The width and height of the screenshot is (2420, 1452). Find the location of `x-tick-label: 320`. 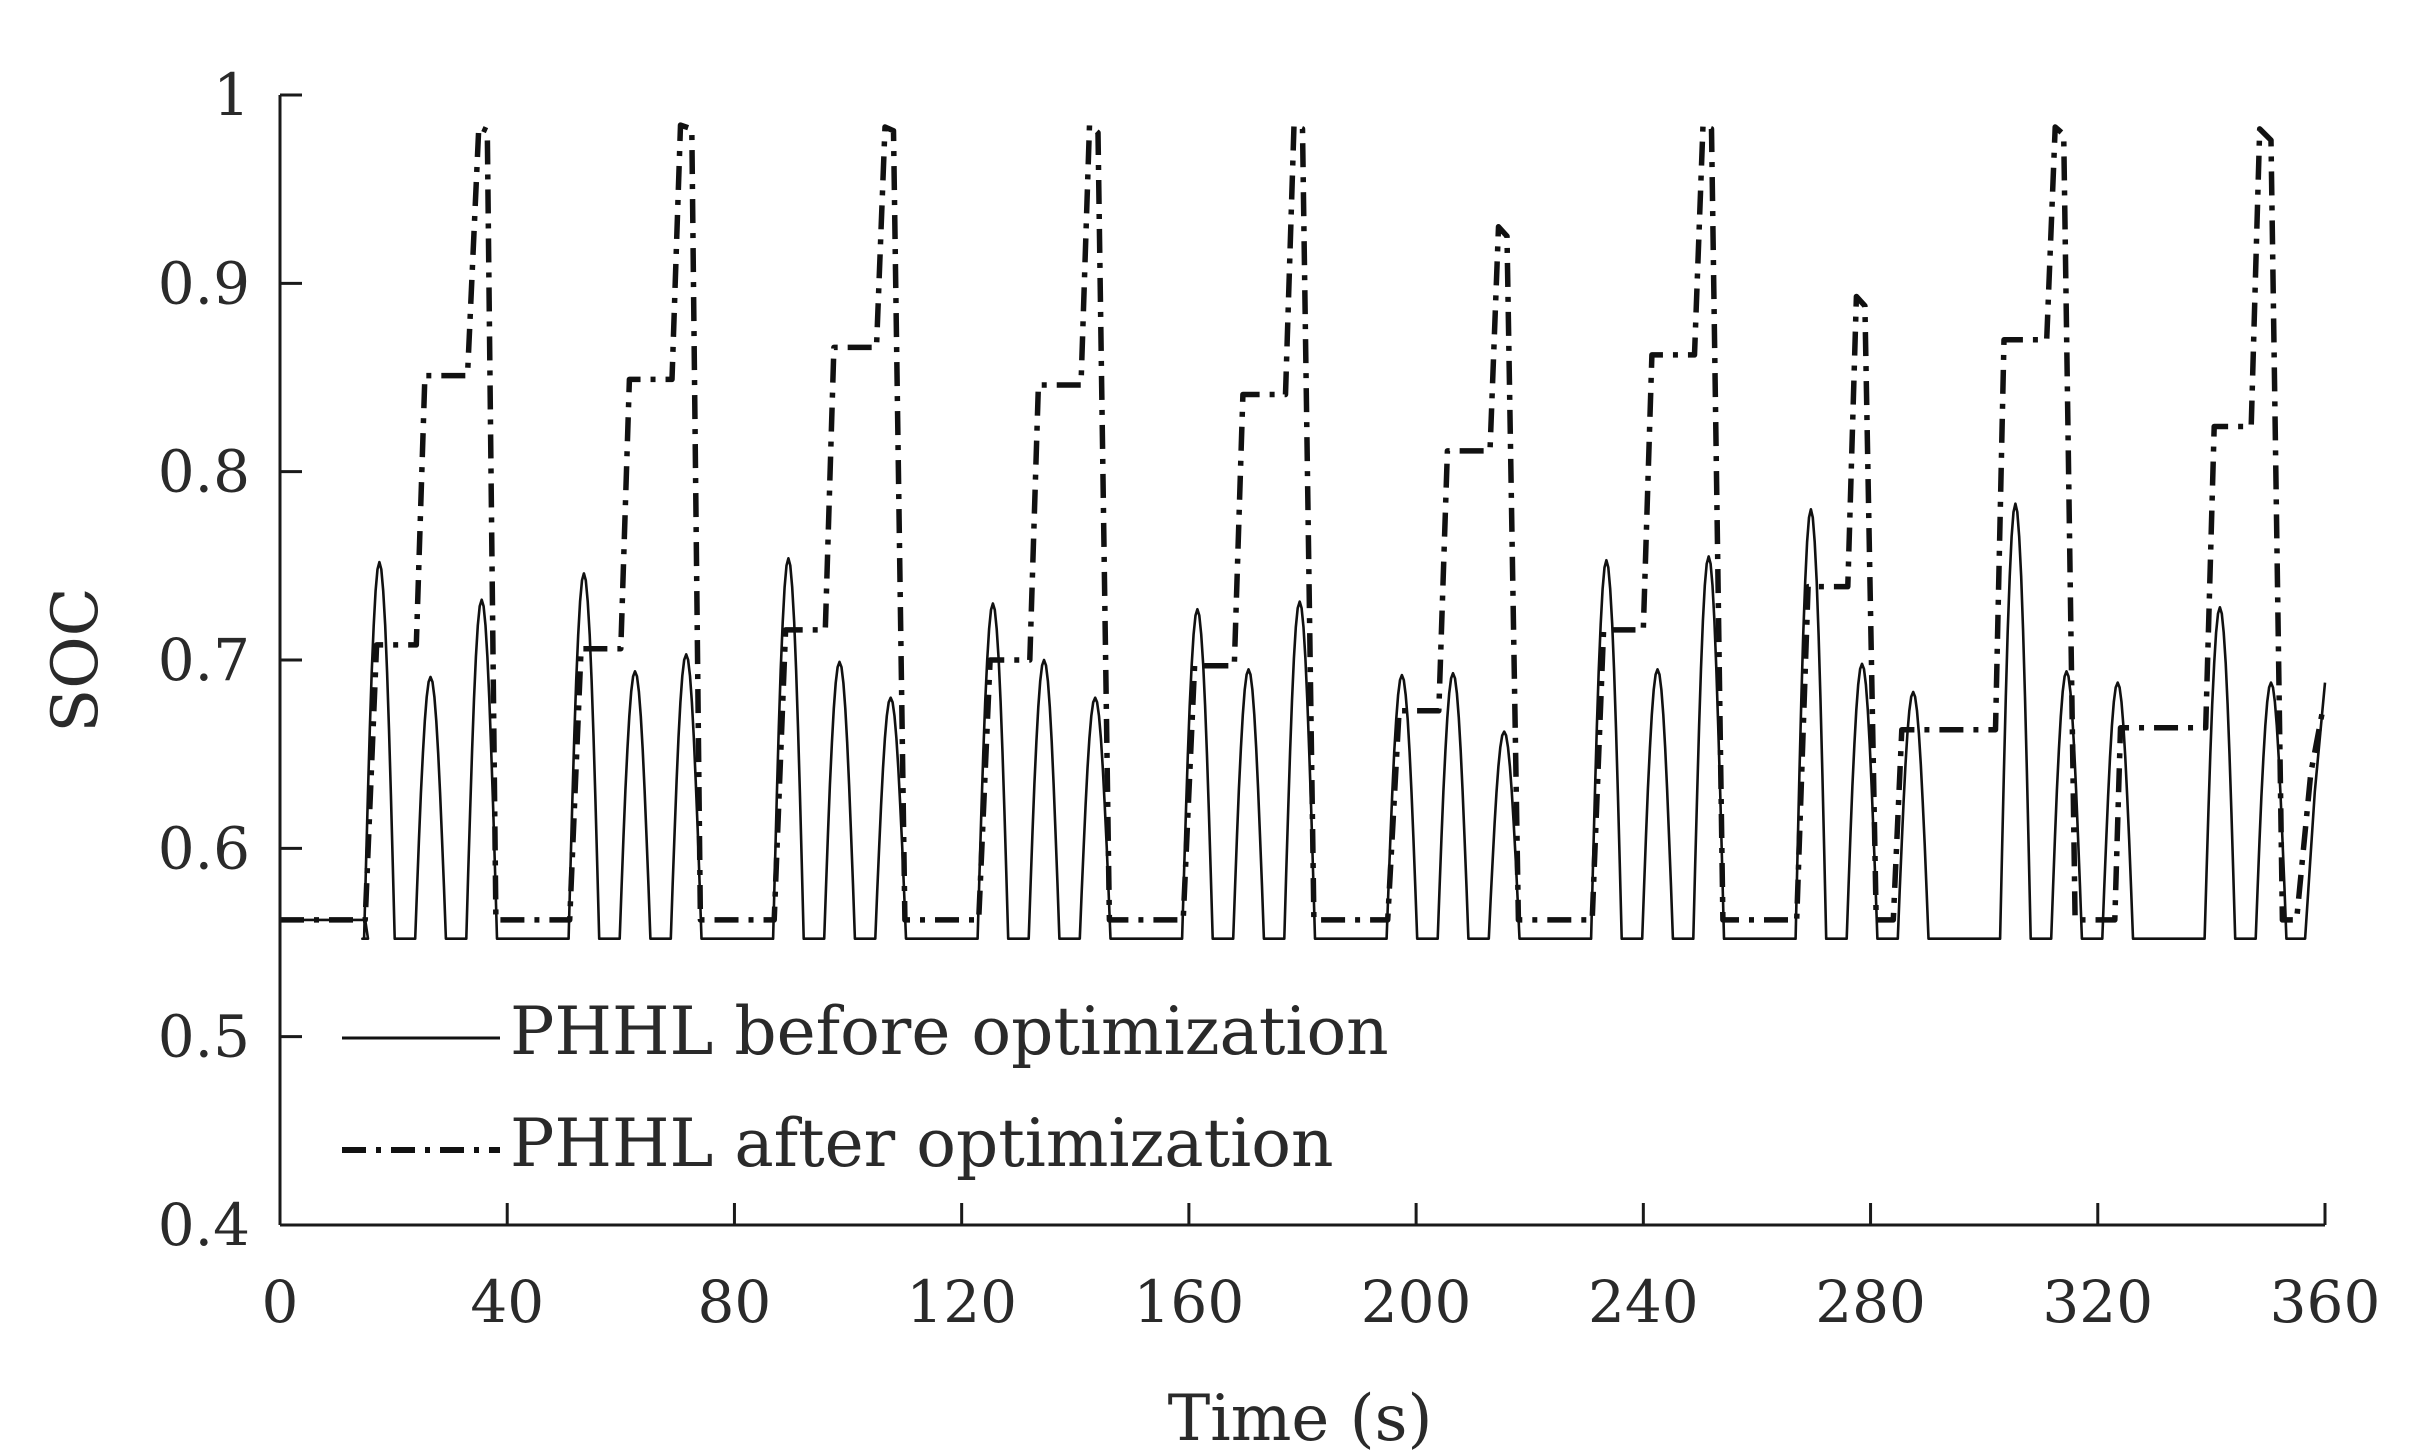

x-tick-label: 320 is located at coordinates (2097, 1302).